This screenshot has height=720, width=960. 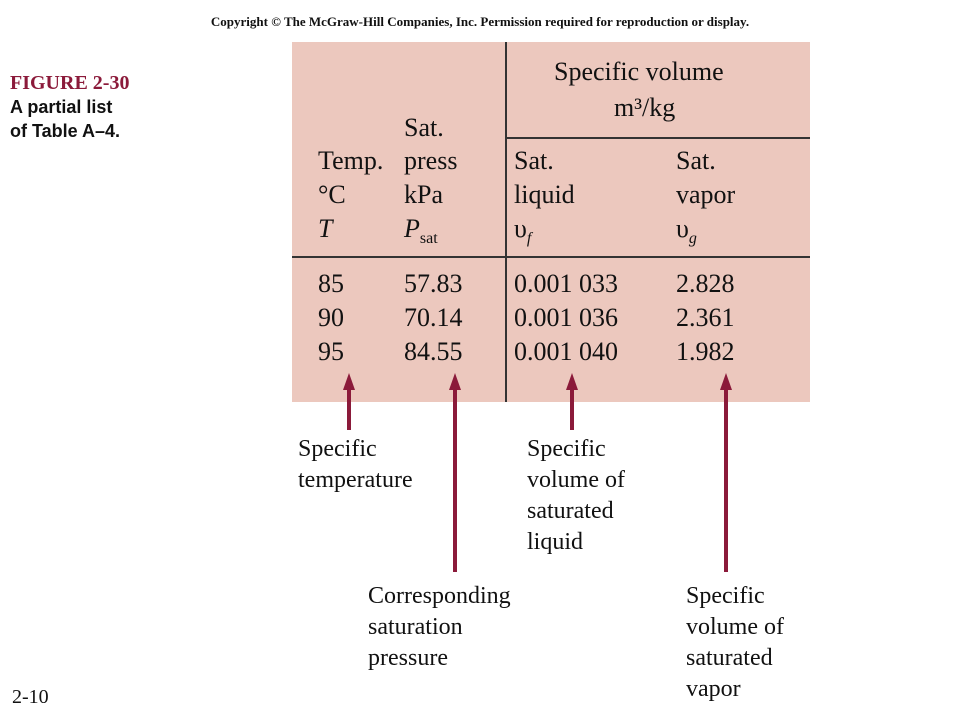 I want to click on vapor-arrow, so click(x=726, y=472).